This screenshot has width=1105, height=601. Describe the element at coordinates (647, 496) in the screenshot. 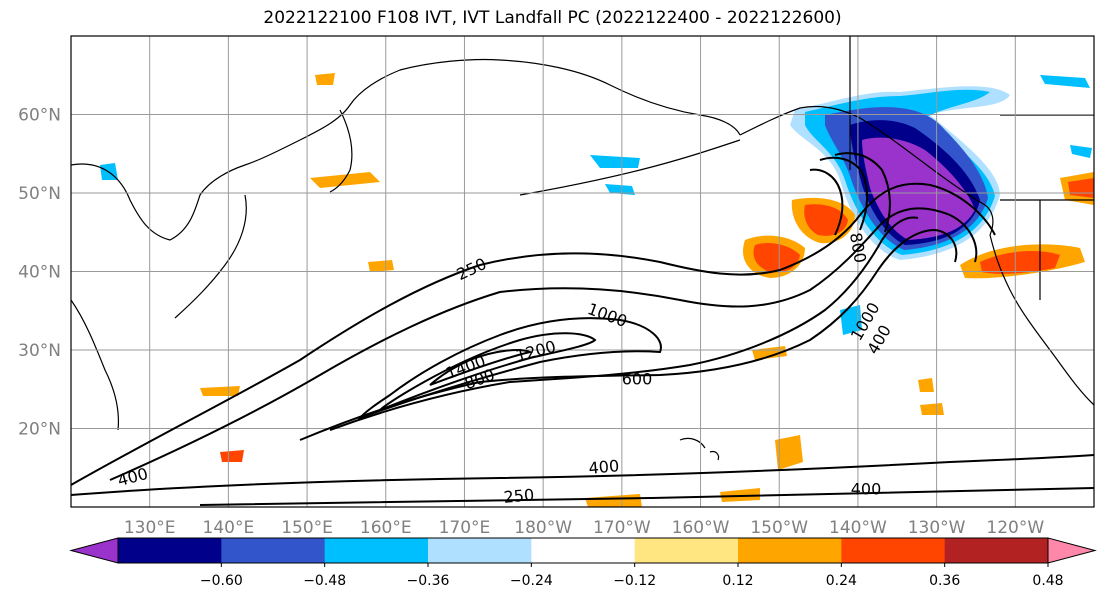

I see `ivt-contour-400-south` at that location.